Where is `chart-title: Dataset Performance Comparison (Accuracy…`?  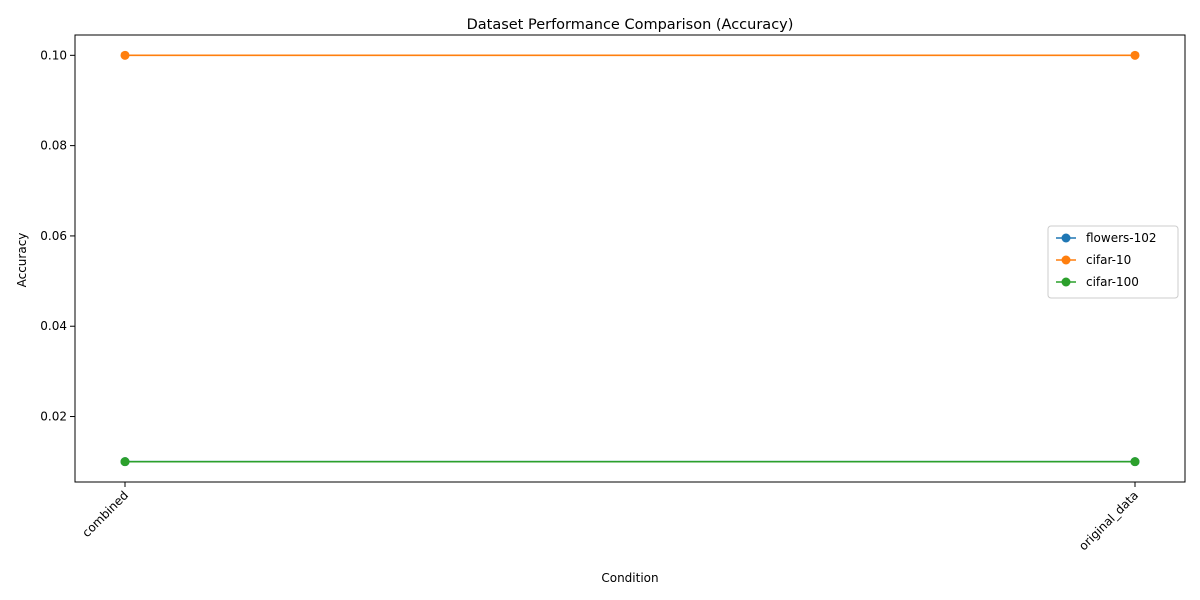 chart-title: Dataset Performance Comparison (Accuracy… is located at coordinates (630, 25).